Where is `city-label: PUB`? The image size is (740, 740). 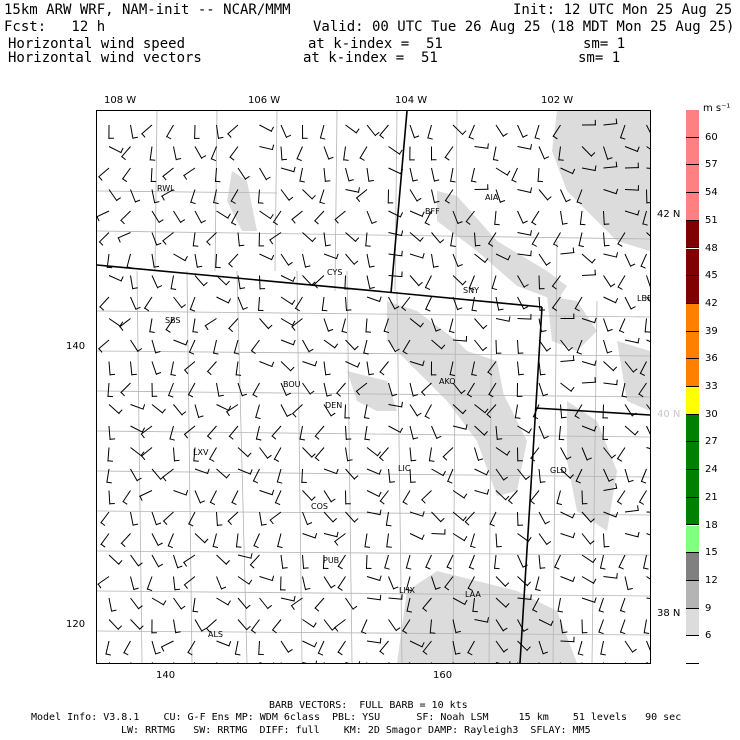
city-label: PUB is located at coordinates (331, 560).